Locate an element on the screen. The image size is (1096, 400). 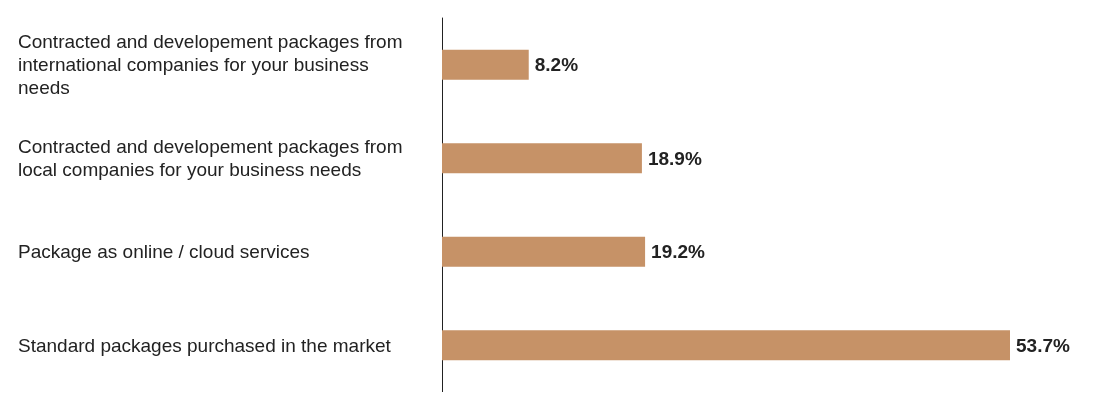
y-tick-label: Package as online / cloud services is located at coordinates (164, 252).